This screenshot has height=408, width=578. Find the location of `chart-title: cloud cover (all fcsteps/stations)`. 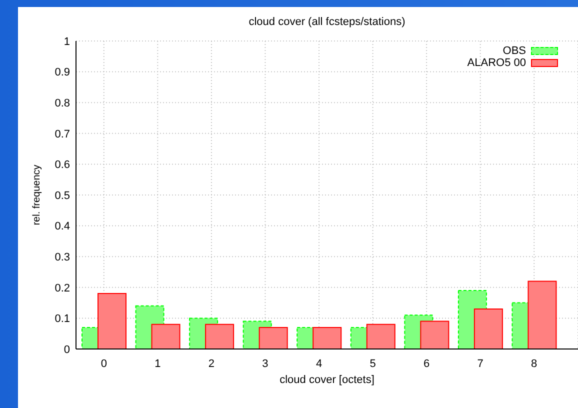

chart-title: cloud cover (all fcsteps/stations) is located at coordinates (327, 22).